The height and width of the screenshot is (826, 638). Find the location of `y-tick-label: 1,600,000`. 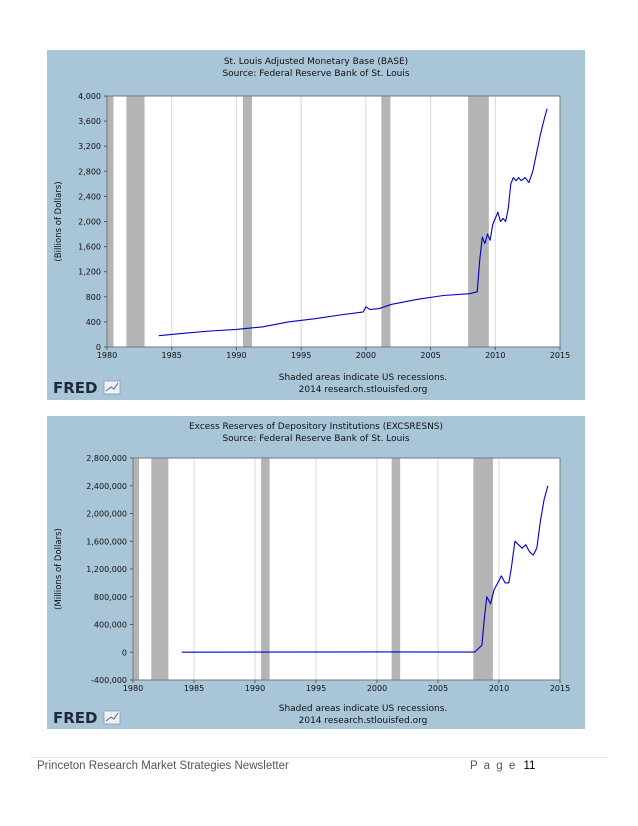

y-tick-label: 1,600,000 is located at coordinates (106, 541).